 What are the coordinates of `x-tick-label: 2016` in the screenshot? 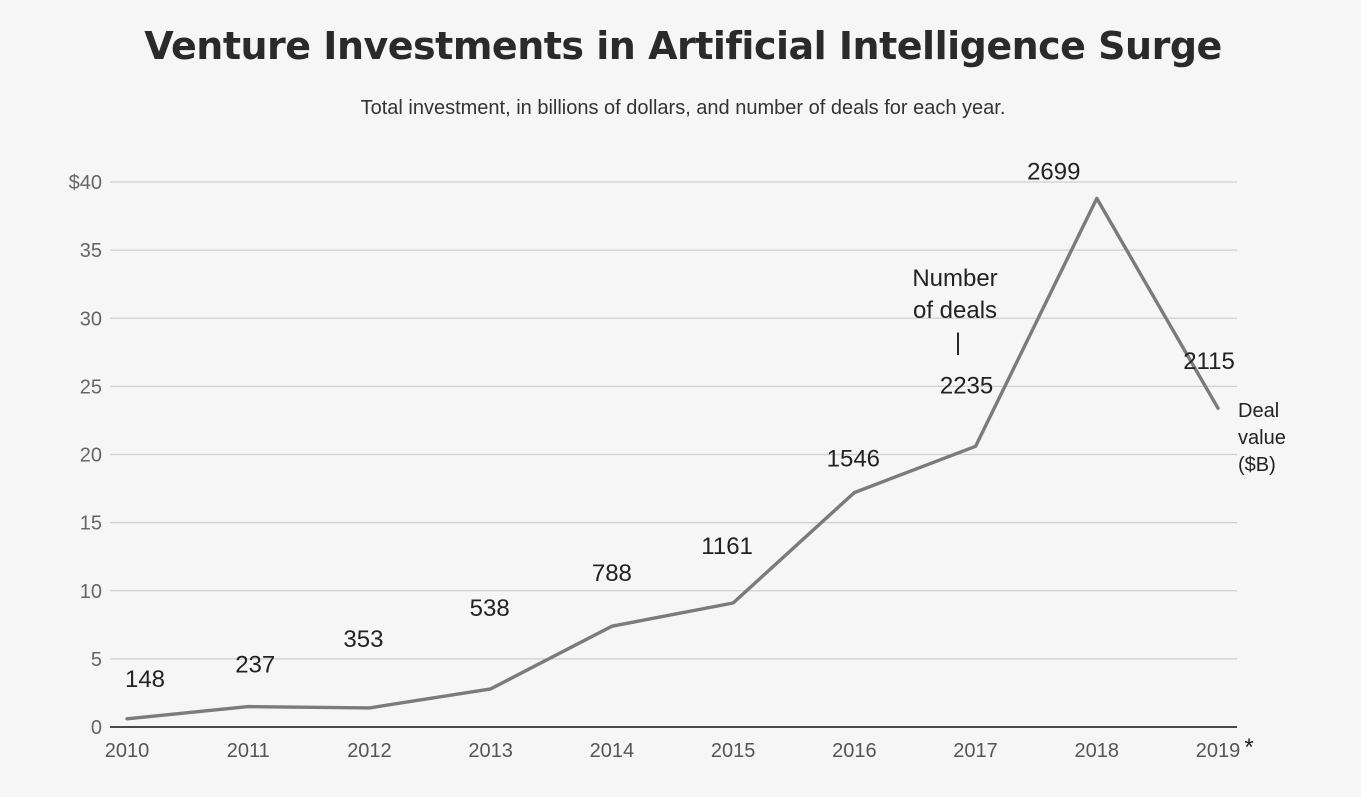 It's located at (854, 751).